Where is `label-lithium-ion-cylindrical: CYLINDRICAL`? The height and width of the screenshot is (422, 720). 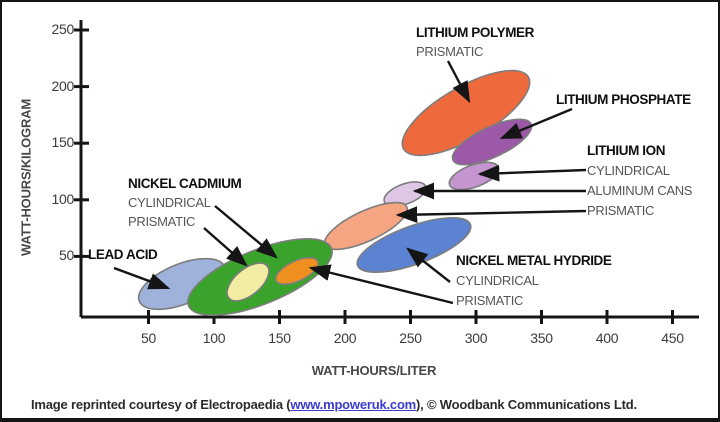 label-lithium-ion-cylindrical: CYLINDRICAL is located at coordinates (628, 170).